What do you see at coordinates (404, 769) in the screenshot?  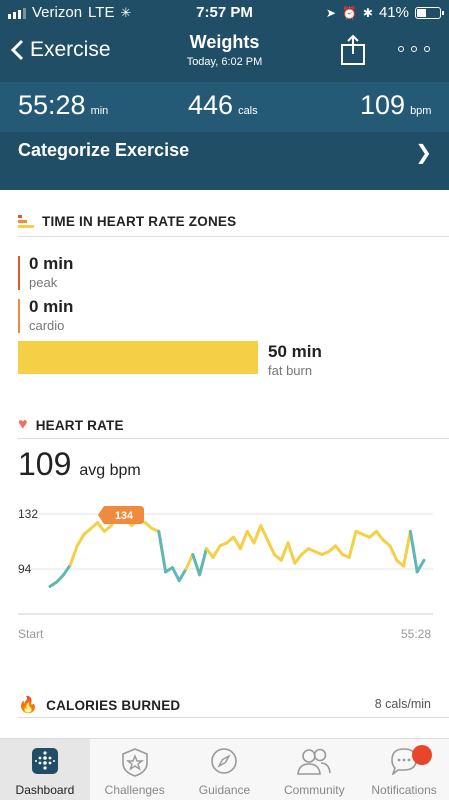 I see `tab-notifications: Notifications` at bounding box center [404, 769].